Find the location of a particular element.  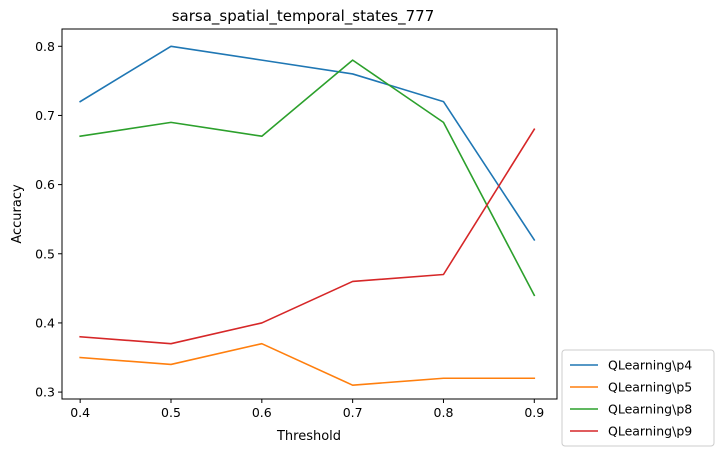

legend-box is located at coordinates (638, 398).